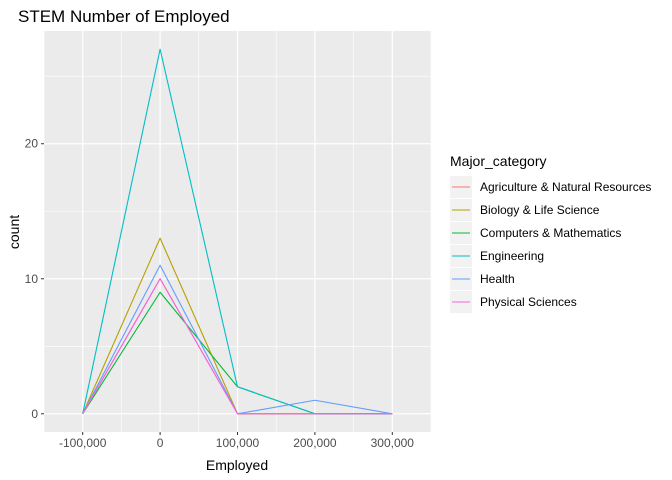 The image size is (672, 480). I want to click on legend-item-computers-mathematics: Computers & Mathematics, so click(535, 233).